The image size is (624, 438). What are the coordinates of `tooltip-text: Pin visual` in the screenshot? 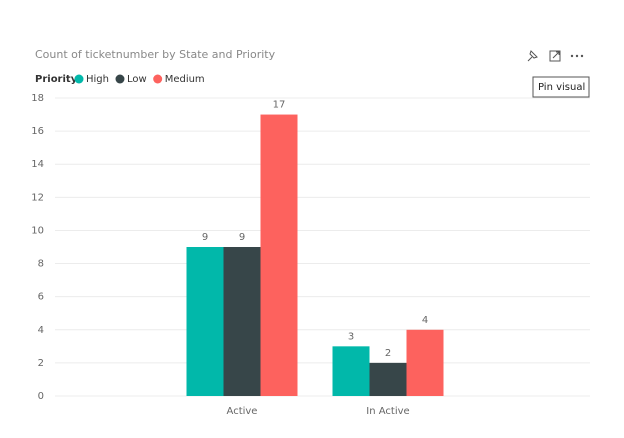 It's located at (561, 87).